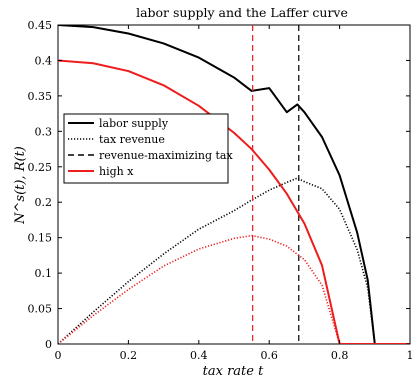 This screenshot has width=412, height=381. Describe the element at coordinates (40, 238) in the screenshot. I see `y-tick-label: 0.15` at that location.